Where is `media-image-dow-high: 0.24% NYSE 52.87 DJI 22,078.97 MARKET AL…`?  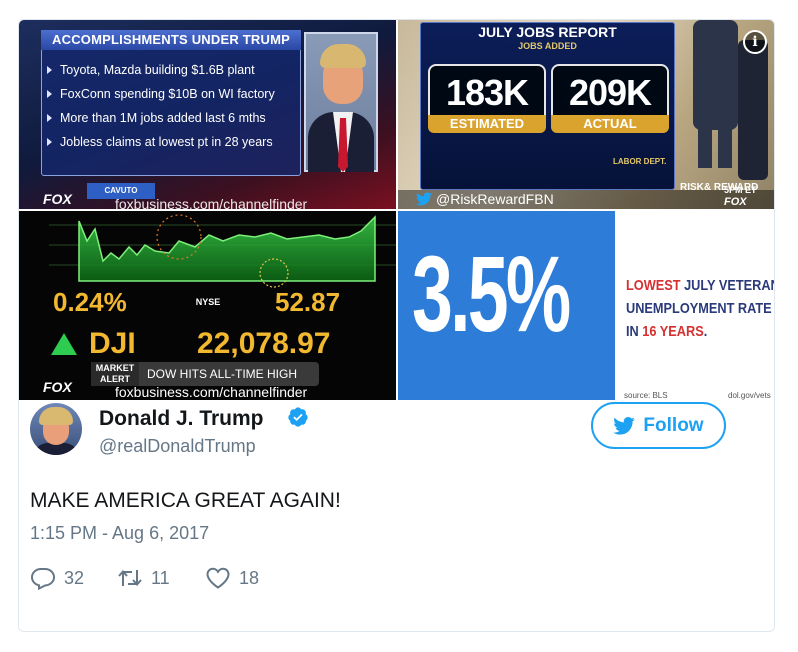 media-image-dow-high: 0.24% NYSE 52.87 DJI 22,078.97 MARKET AL… is located at coordinates (207, 305).